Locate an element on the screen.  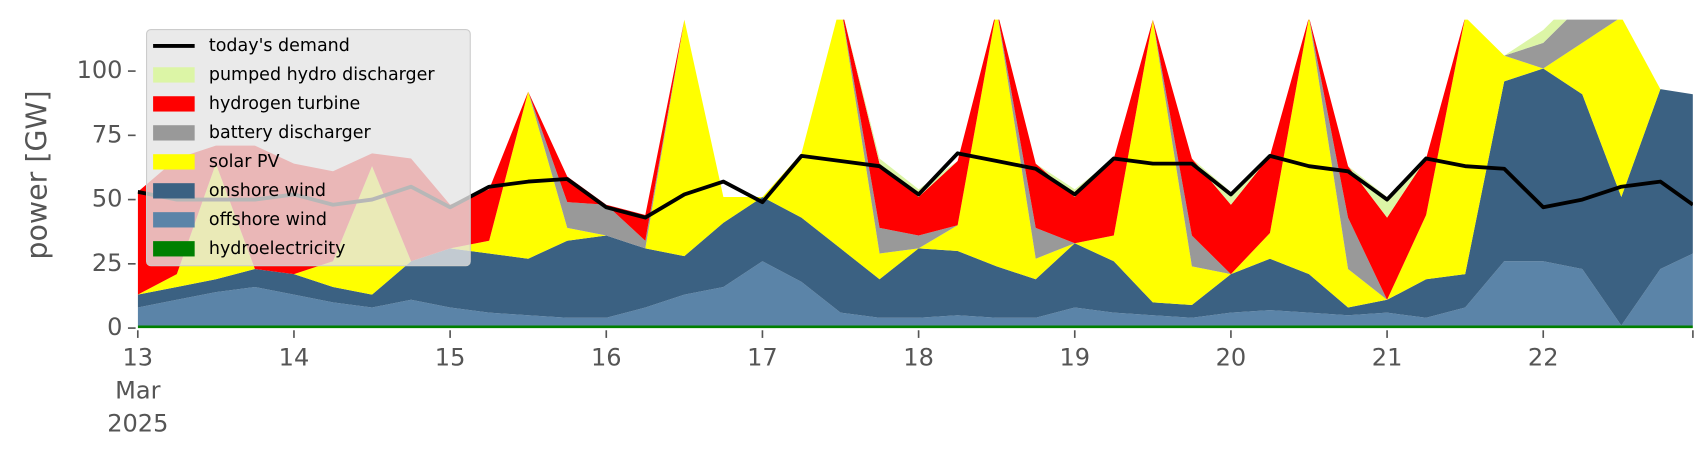
legend-label: hydrogen turbine is located at coordinates (284, 104).